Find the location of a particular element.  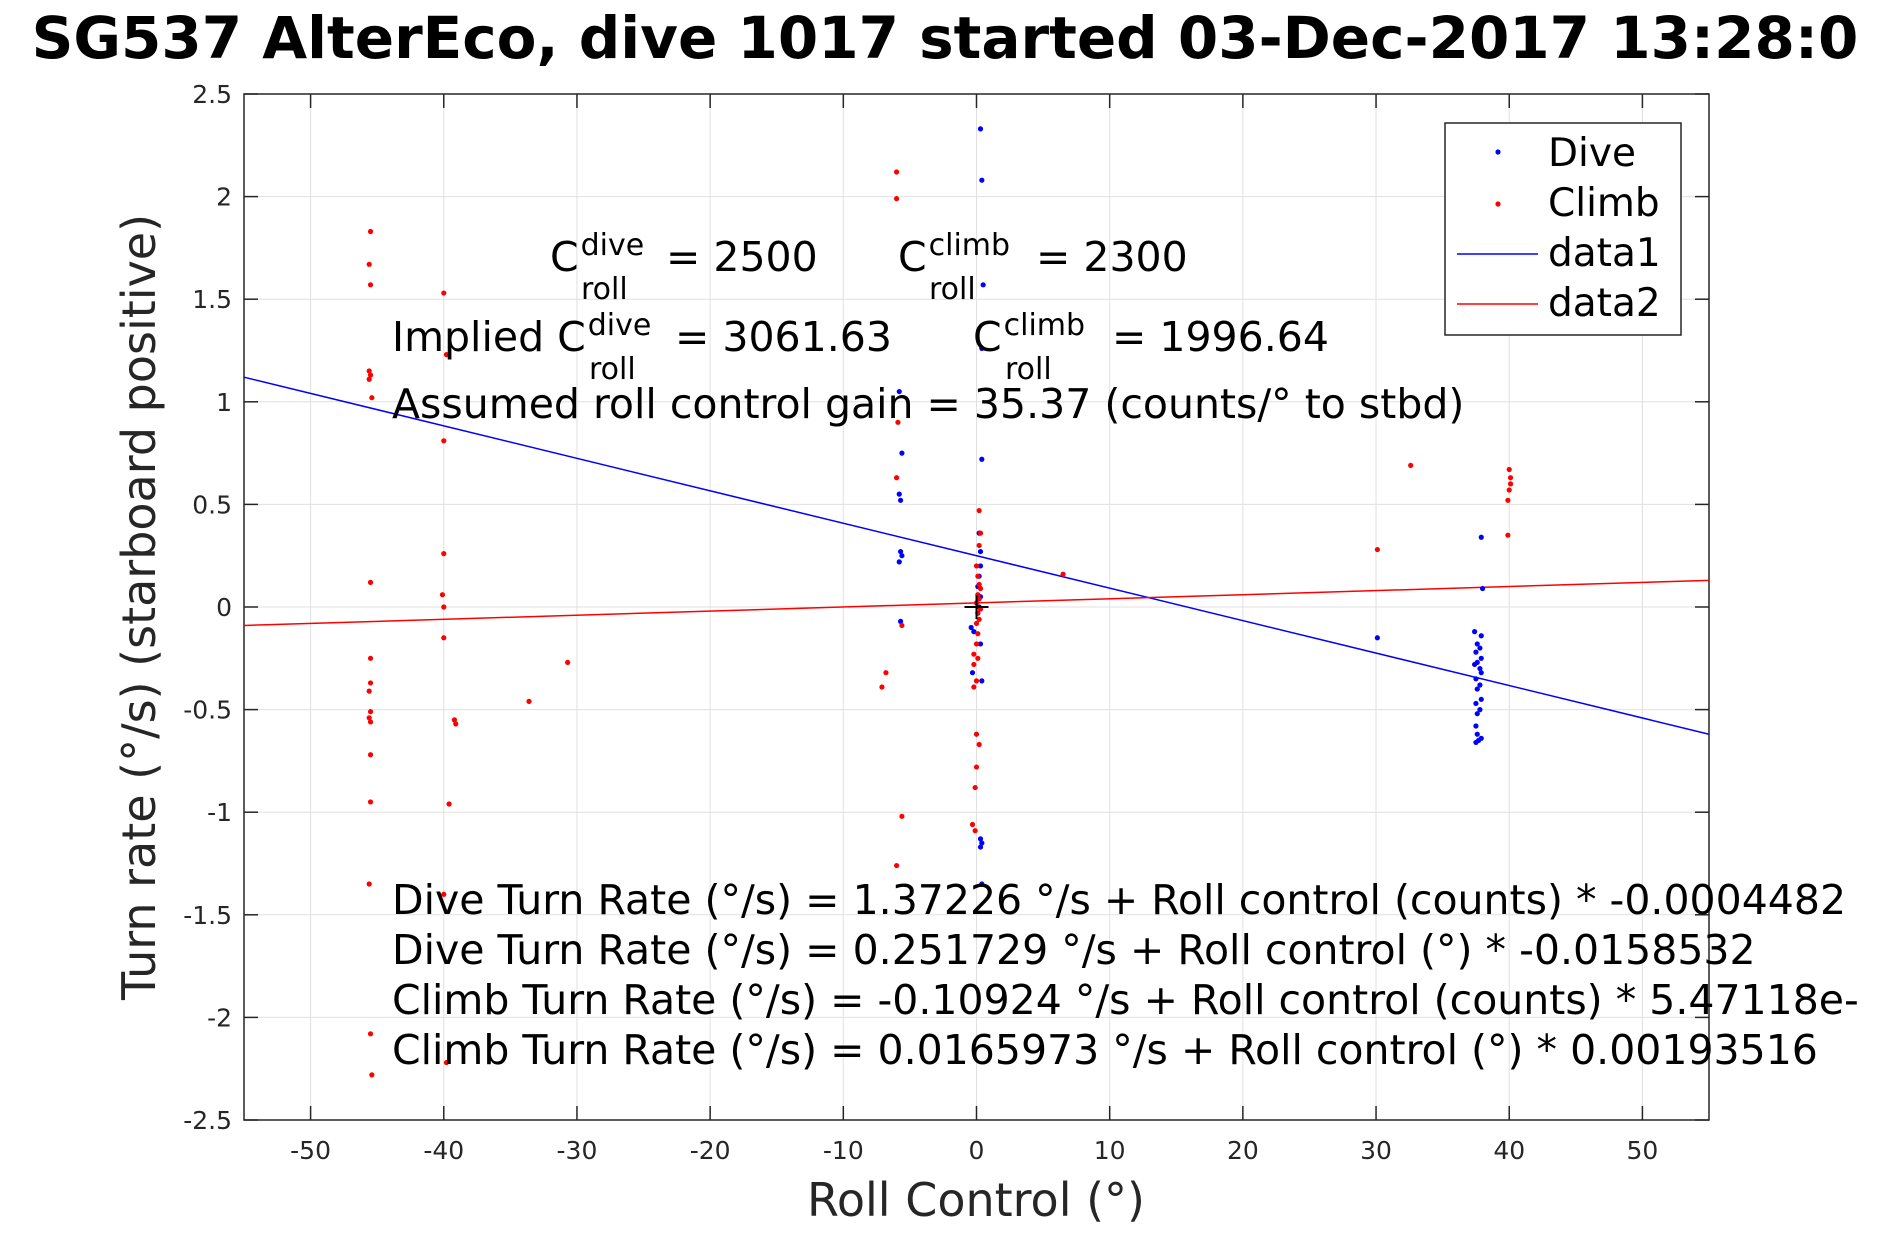

c-climb-value: = 2300 is located at coordinates (1112, 257).